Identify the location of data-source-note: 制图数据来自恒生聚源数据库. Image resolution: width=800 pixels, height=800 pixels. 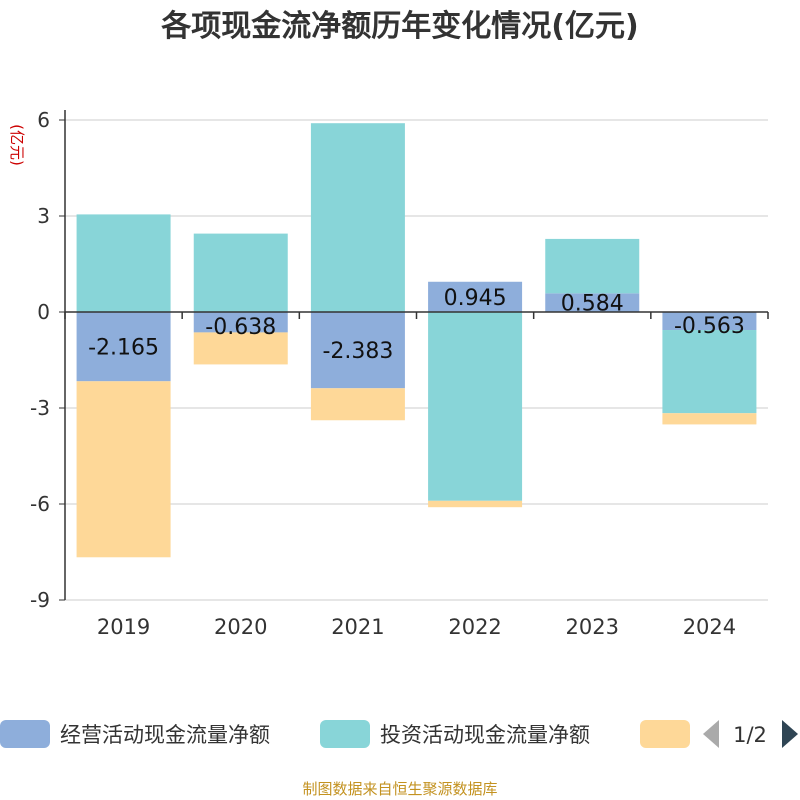
(400, 789).